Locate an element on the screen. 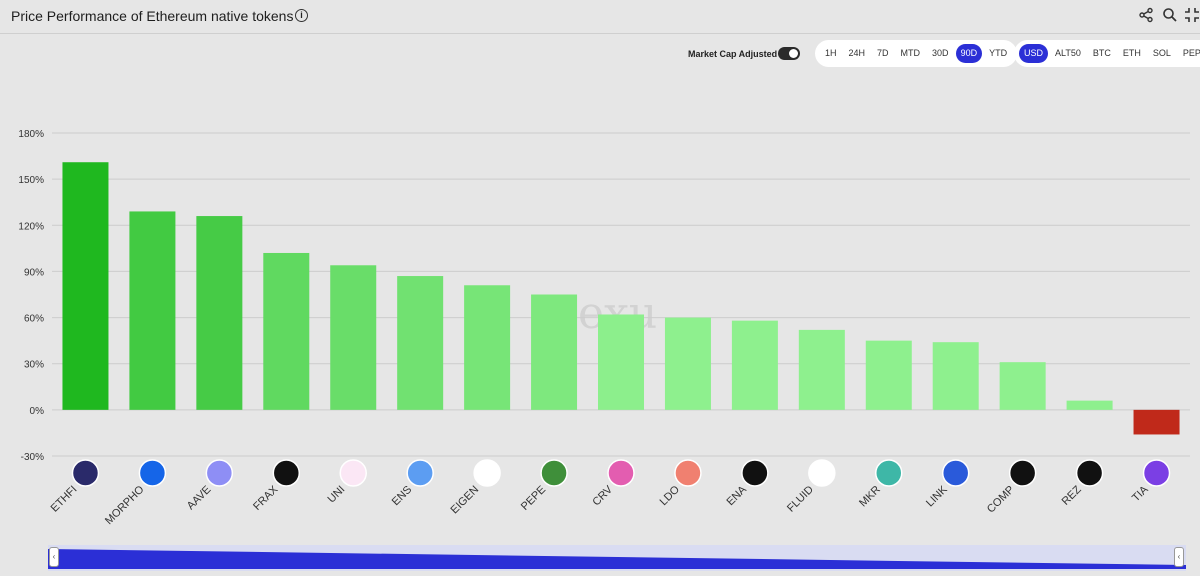 Image resolution: width=1200 pixels, height=576 pixels. x-tick-label: CRV is located at coordinates (602, 495).